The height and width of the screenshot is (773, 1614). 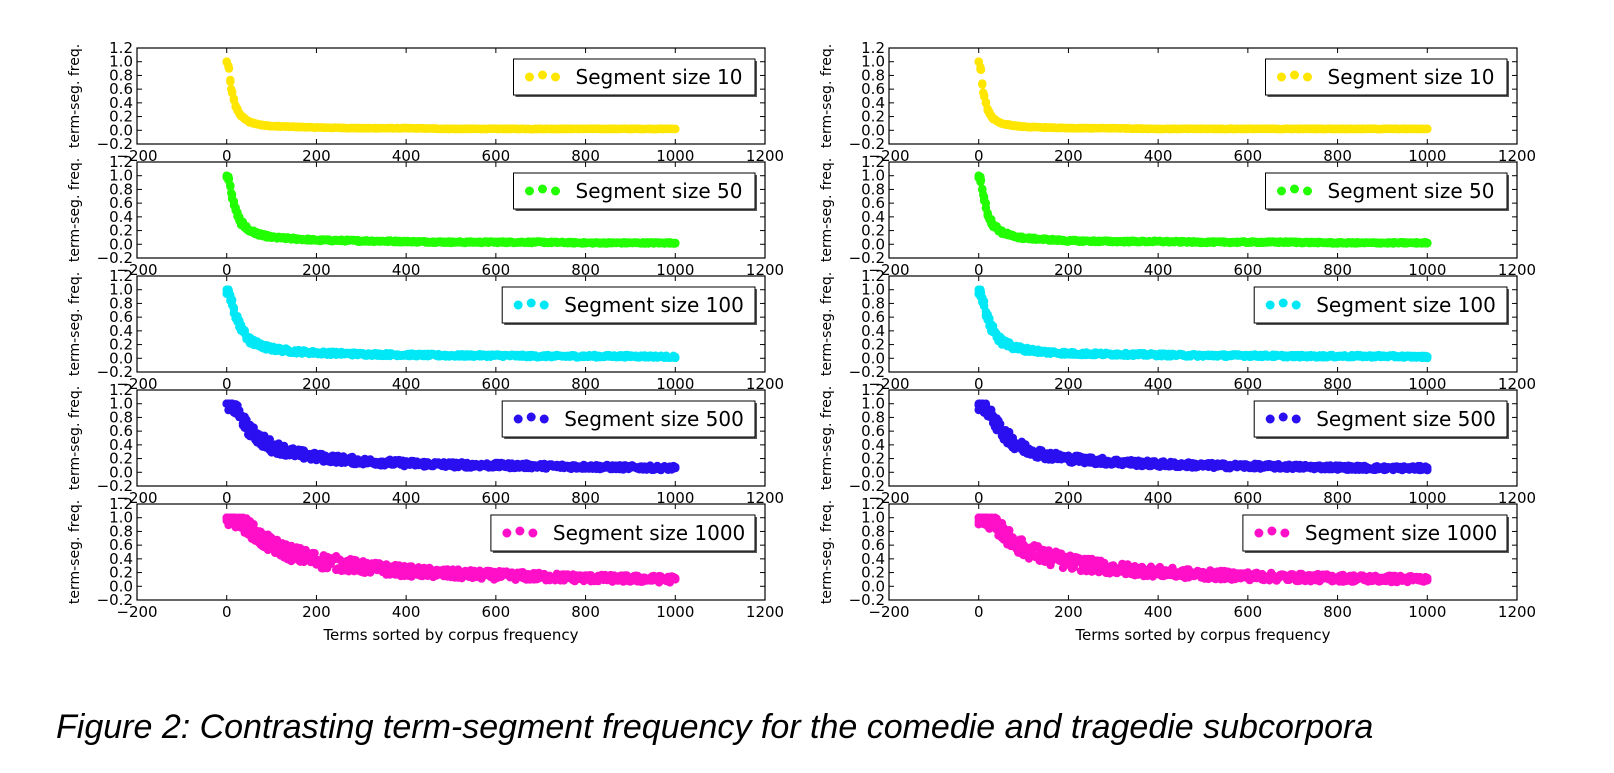 I want to click on y-tick-label: −0.2, so click(x=115, y=258).